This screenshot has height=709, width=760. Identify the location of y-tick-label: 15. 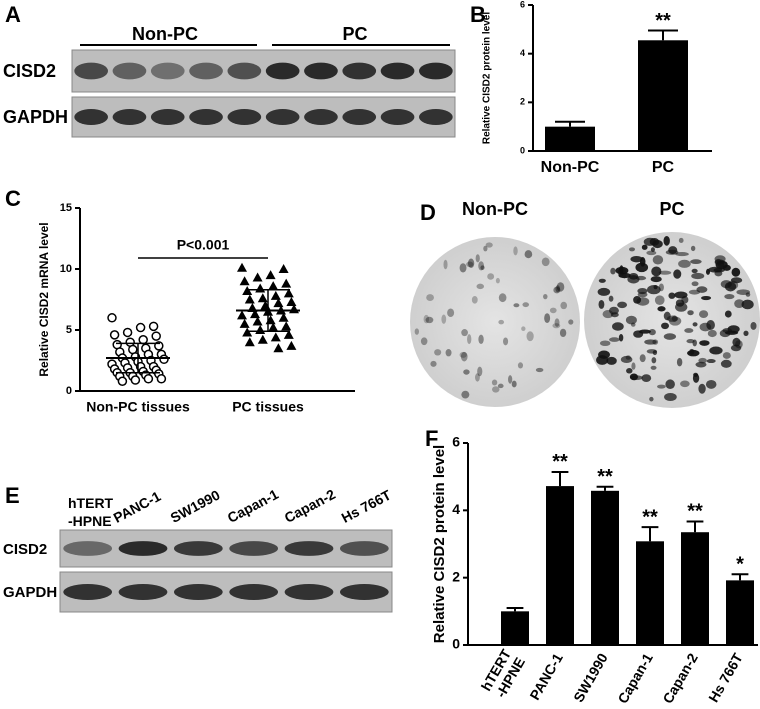
(66, 208).